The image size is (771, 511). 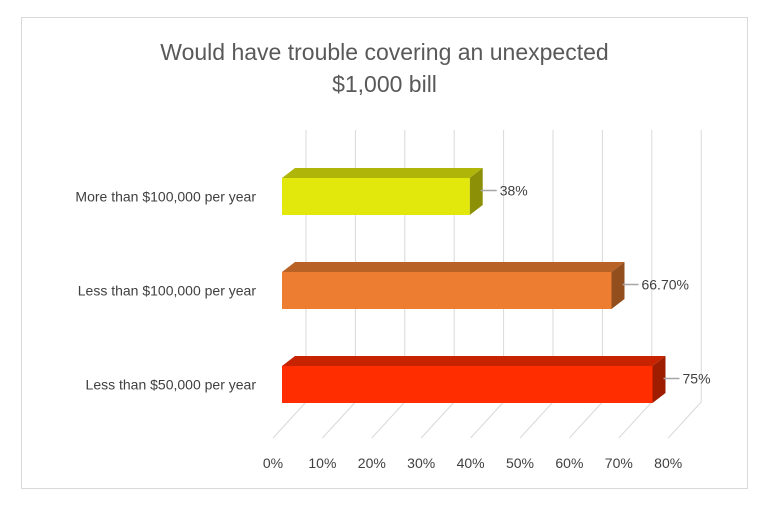 What do you see at coordinates (171, 385) in the screenshot?
I see `category-label: Less than $50,000 per year` at bounding box center [171, 385].